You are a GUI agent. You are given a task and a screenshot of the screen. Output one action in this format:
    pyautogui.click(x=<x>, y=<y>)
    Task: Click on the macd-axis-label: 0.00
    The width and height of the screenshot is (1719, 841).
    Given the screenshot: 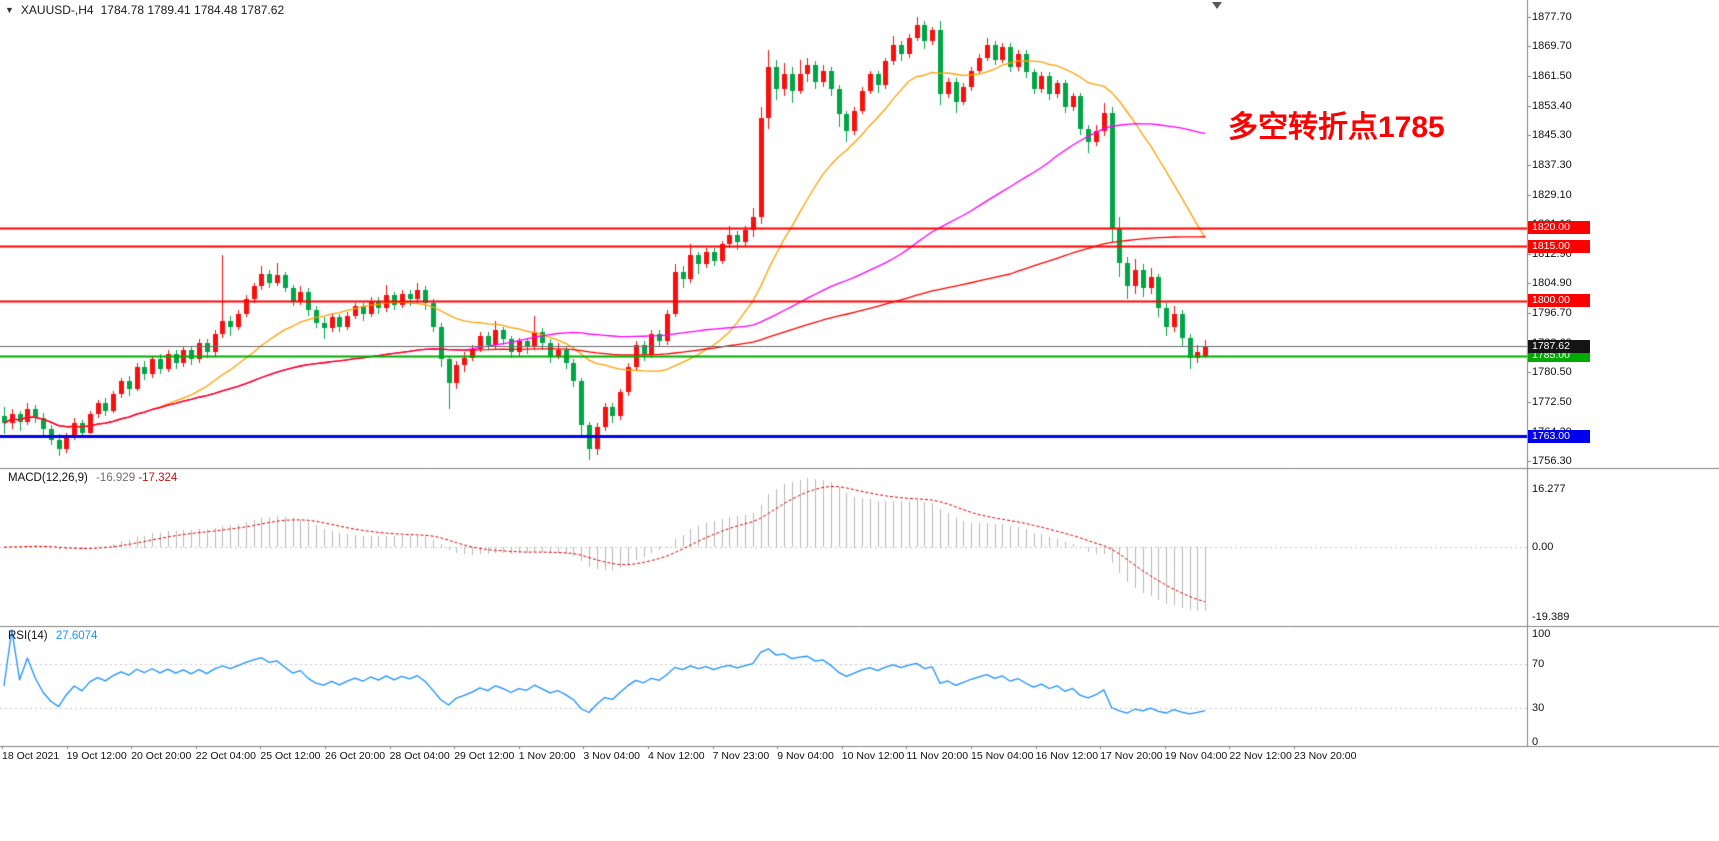 What is the action you would take?
    pyautogui.click(x=1543, y=547)
    